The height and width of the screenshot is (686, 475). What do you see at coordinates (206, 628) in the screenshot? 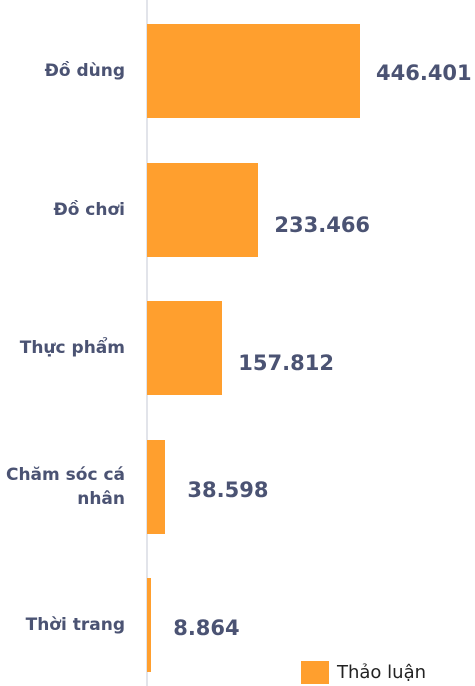
I see `value-label: 8.864` at bounding box center [206, 628].